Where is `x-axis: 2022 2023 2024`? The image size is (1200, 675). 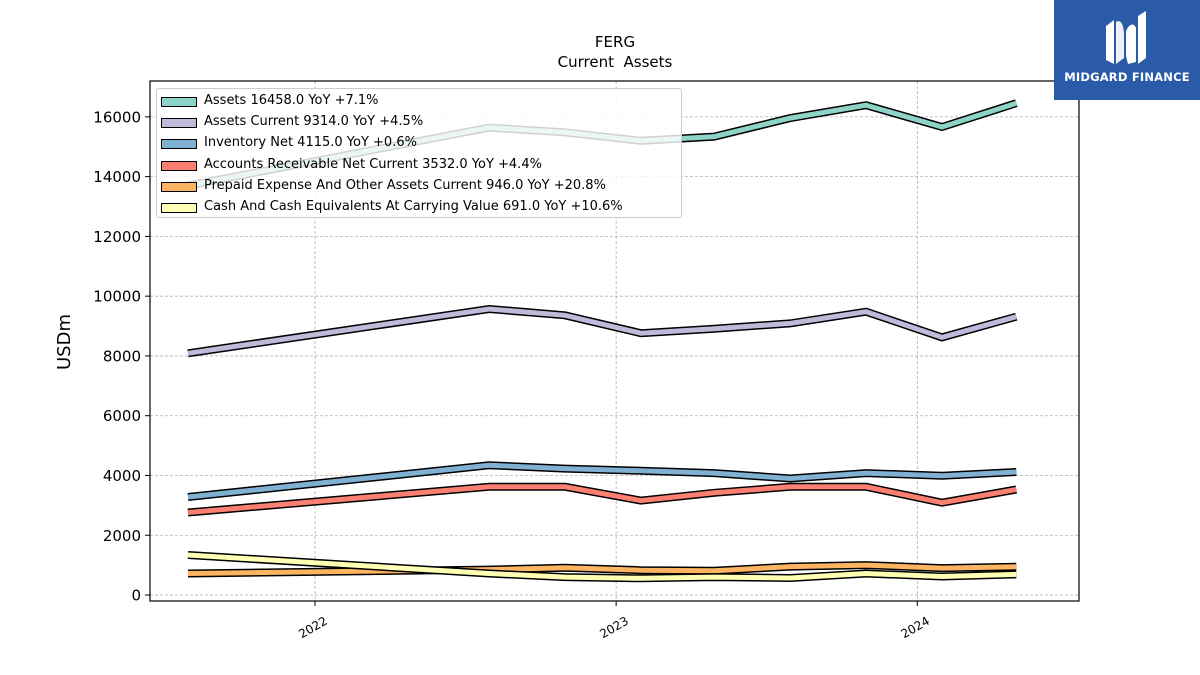 x-axis: 2022 2023 2024 is located at coordinates (614, 621).